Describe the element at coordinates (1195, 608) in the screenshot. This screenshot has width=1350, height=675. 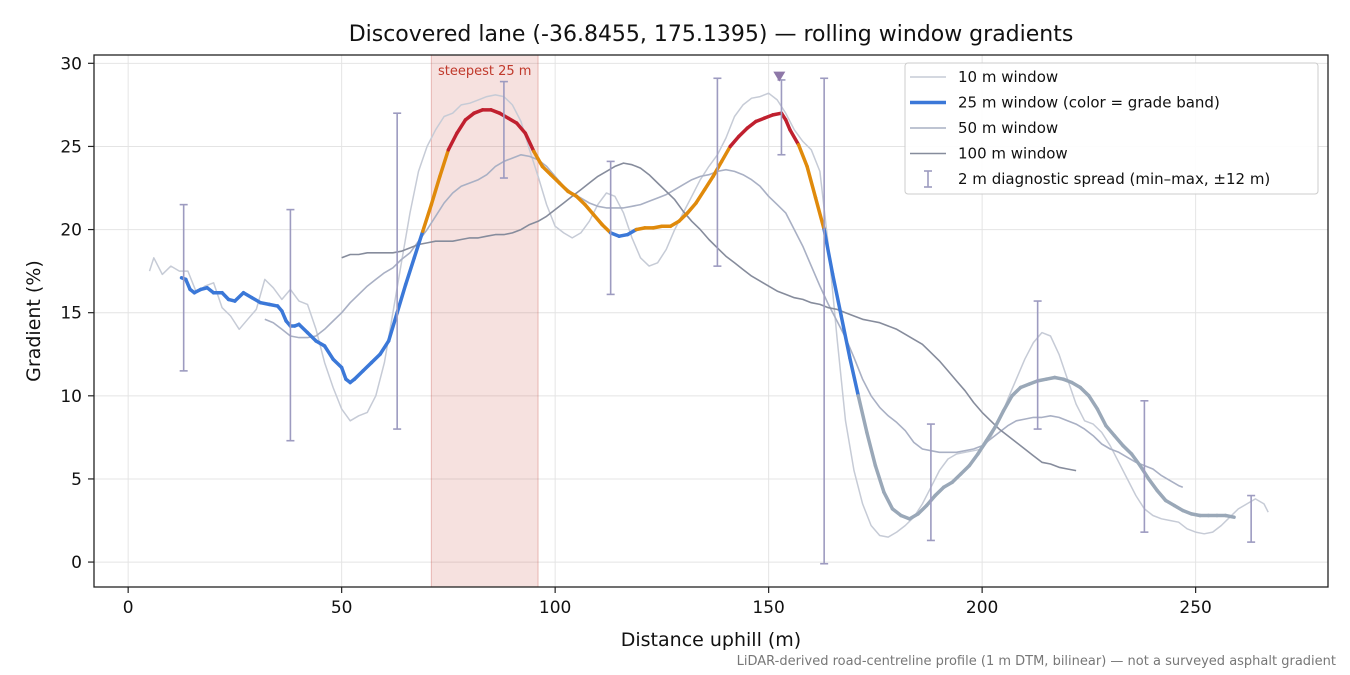
I see `x-tick-label: 250` at that location.